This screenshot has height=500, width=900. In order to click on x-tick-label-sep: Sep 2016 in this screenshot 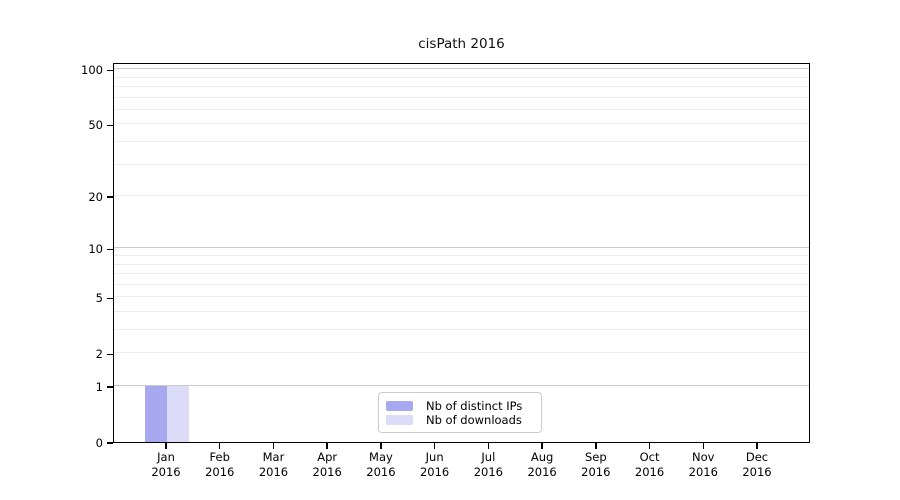, I will do `click(596, 464)`.